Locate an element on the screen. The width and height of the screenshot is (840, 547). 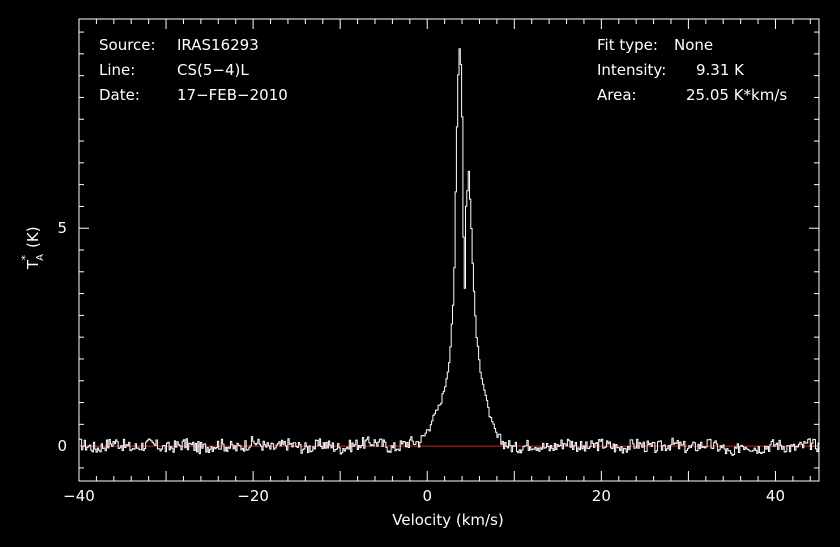
info-intensity-label: Intensity: is located at coordinates (631, 70).